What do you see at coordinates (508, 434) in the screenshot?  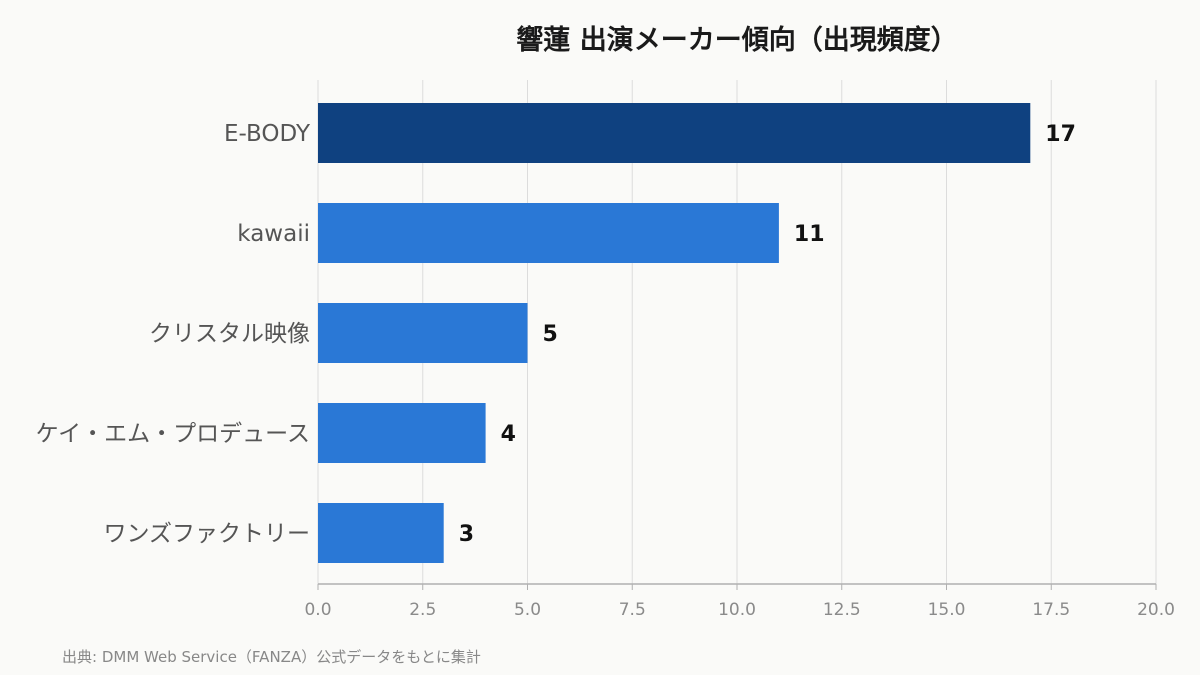 I see `value-label: 4` at bounding box center [508, 434].